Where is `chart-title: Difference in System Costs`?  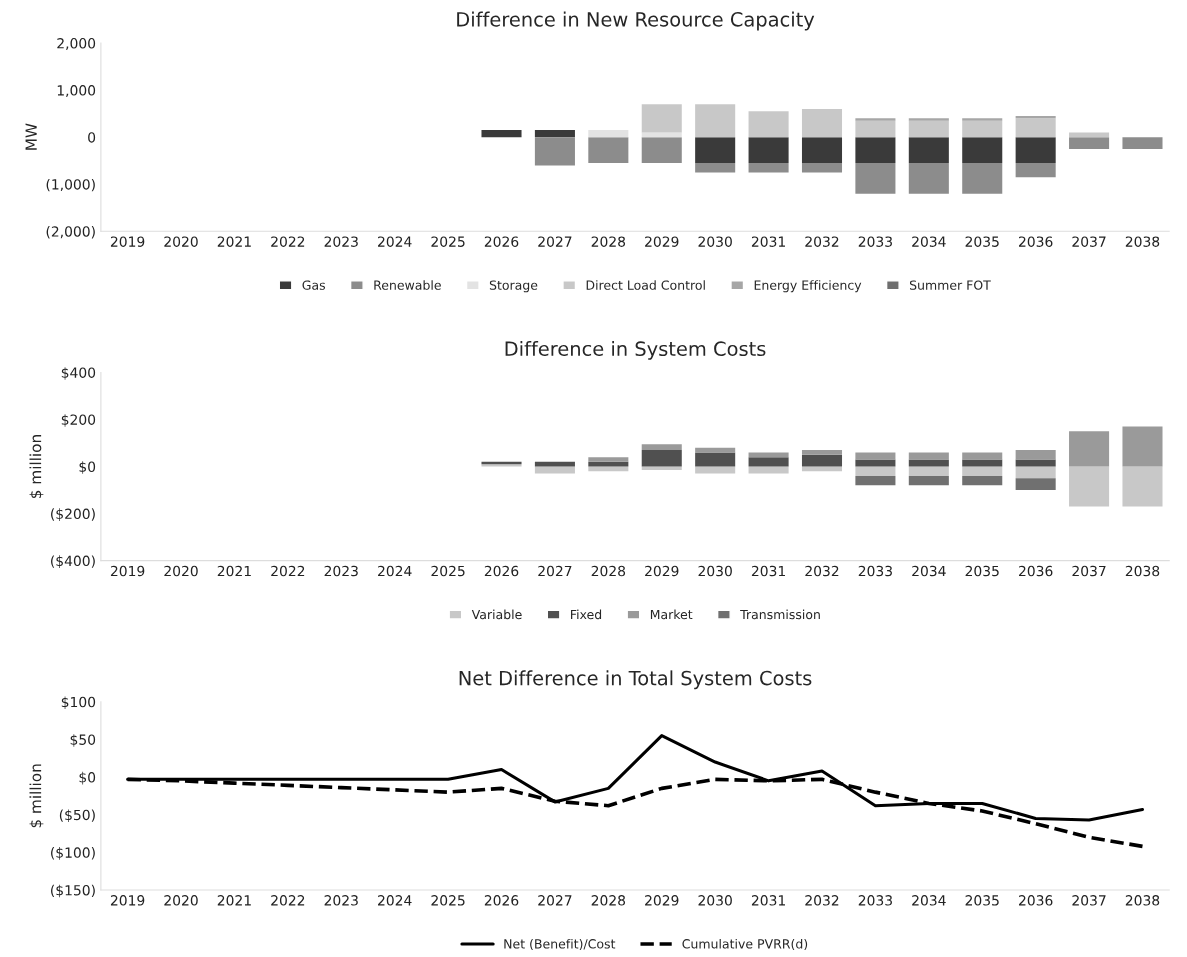 chart-title: Difference in System Costs is located at coordinates (635, 350).